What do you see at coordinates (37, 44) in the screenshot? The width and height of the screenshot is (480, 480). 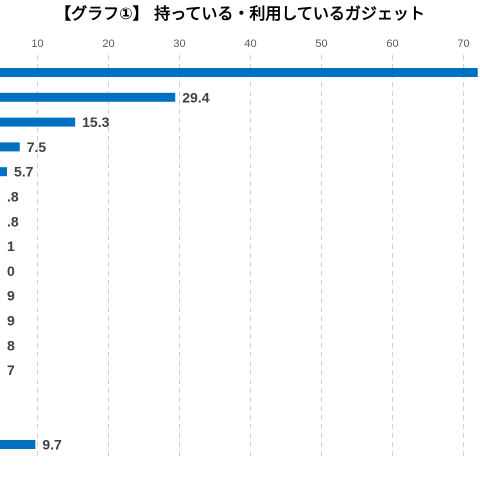 I see `x-tick-label: 10` at bounding box center [37, 44].